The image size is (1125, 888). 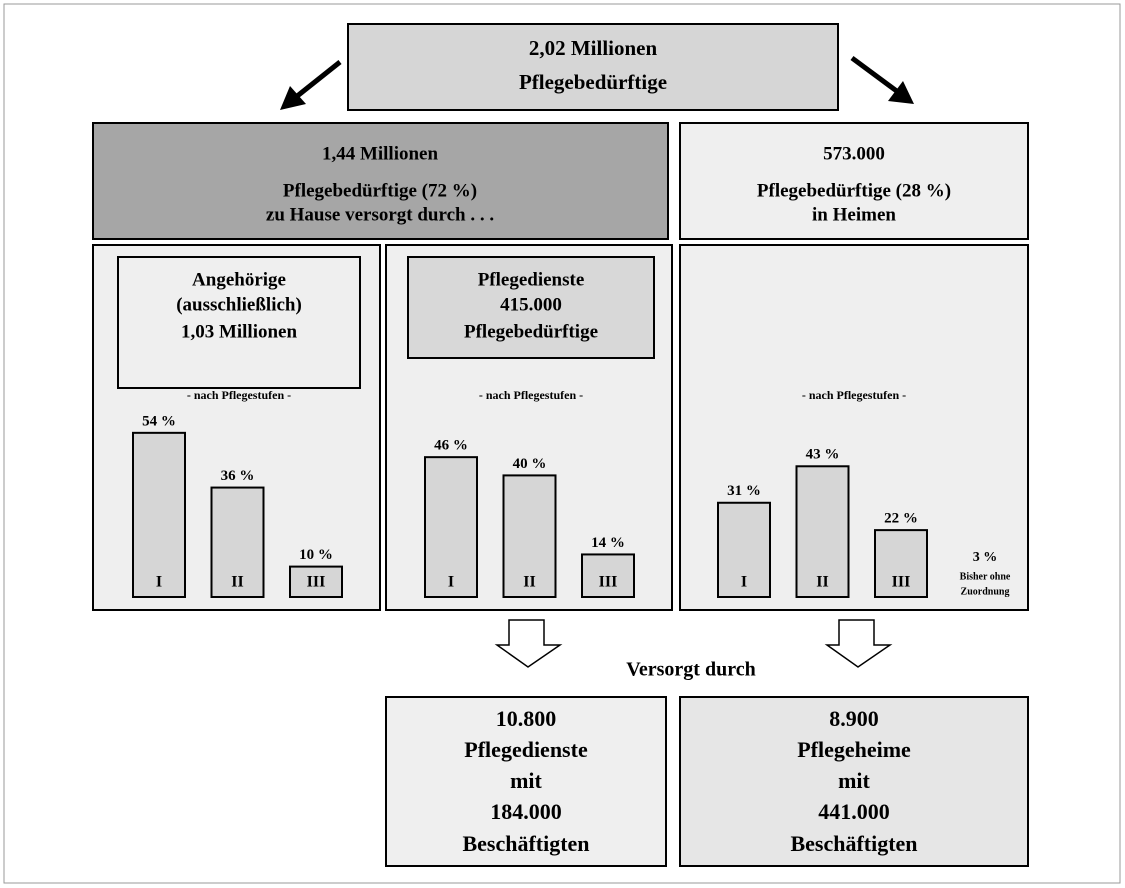 I want to click on arrow-left, so click(x=311, y=85).